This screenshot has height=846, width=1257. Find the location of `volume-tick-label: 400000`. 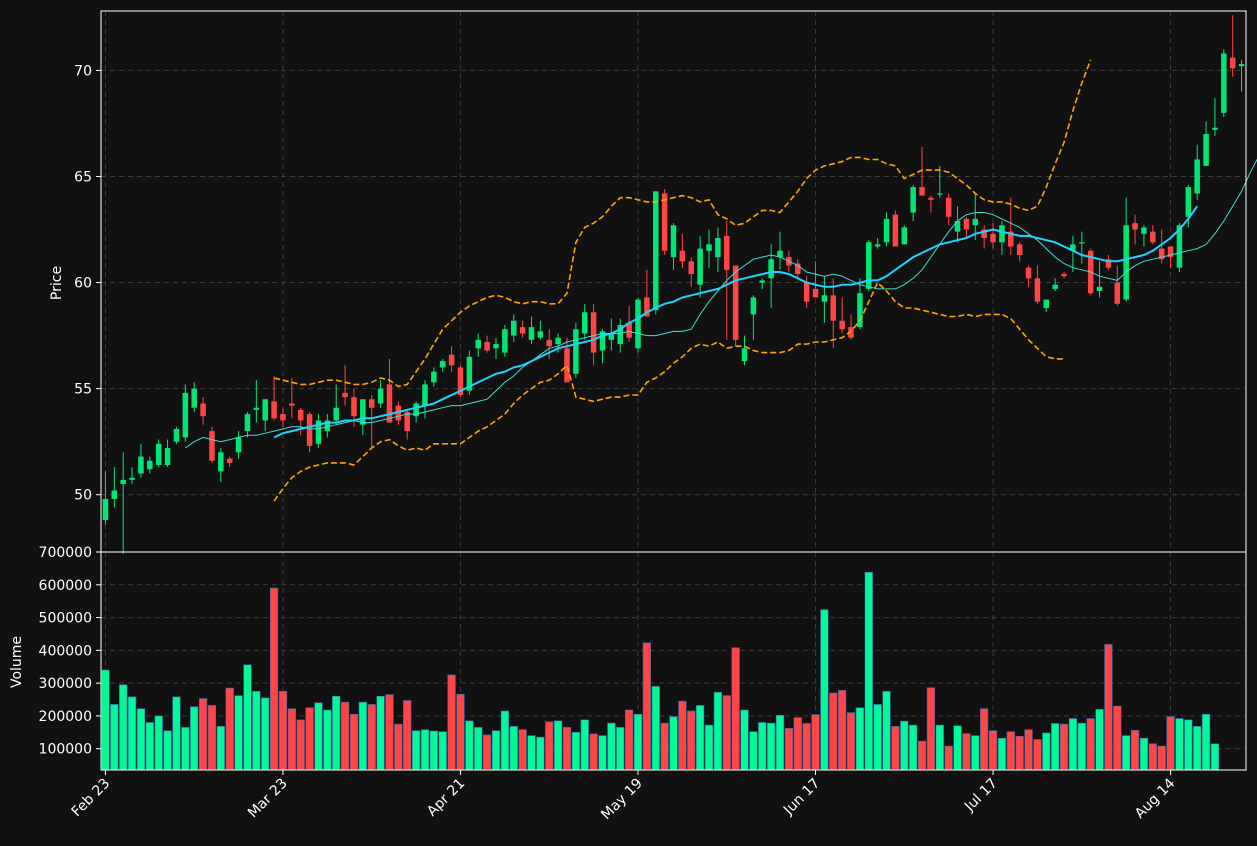

volume-tick-label: 400000 is located at coordinates (65, 651).